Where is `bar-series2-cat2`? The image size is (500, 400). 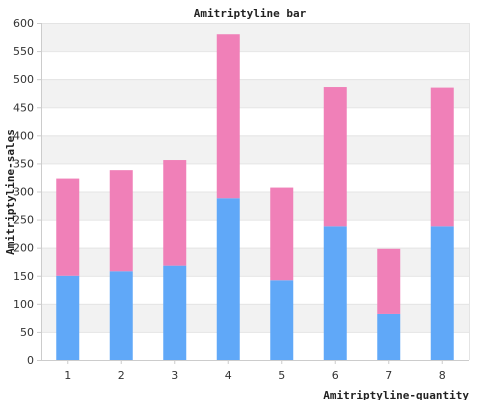
bar-series2-cat2 is located at coordinates (121, 221).